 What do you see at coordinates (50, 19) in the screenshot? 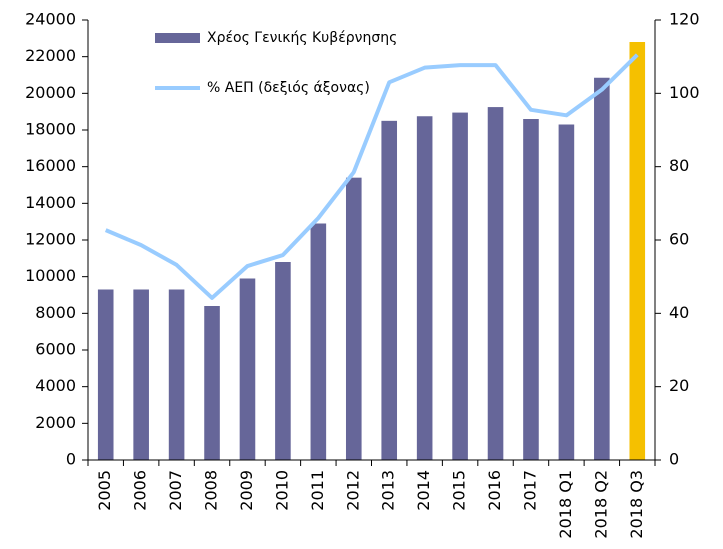
I see `y-tick-label: 24000` at bounding box center [50, 19].